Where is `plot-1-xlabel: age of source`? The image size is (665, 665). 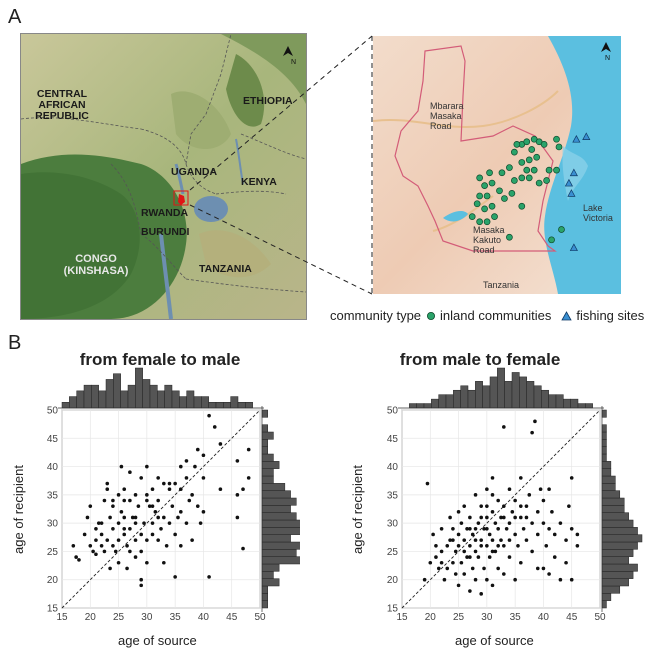 plot-1-xlabel: age of source is located at coordinates (157, 640).